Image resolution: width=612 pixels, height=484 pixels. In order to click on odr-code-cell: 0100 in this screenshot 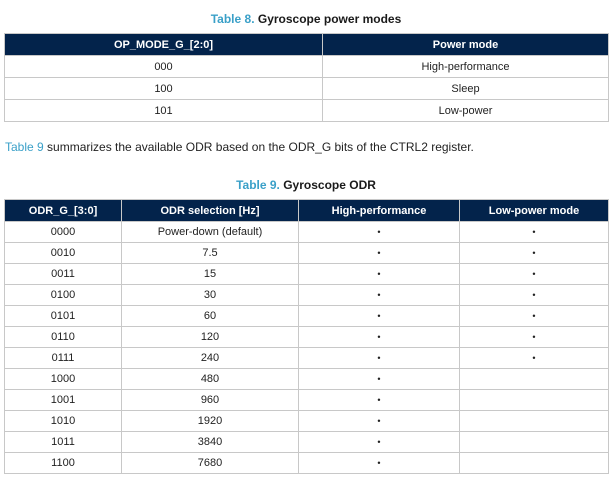, I will do `click(63, 295)`.